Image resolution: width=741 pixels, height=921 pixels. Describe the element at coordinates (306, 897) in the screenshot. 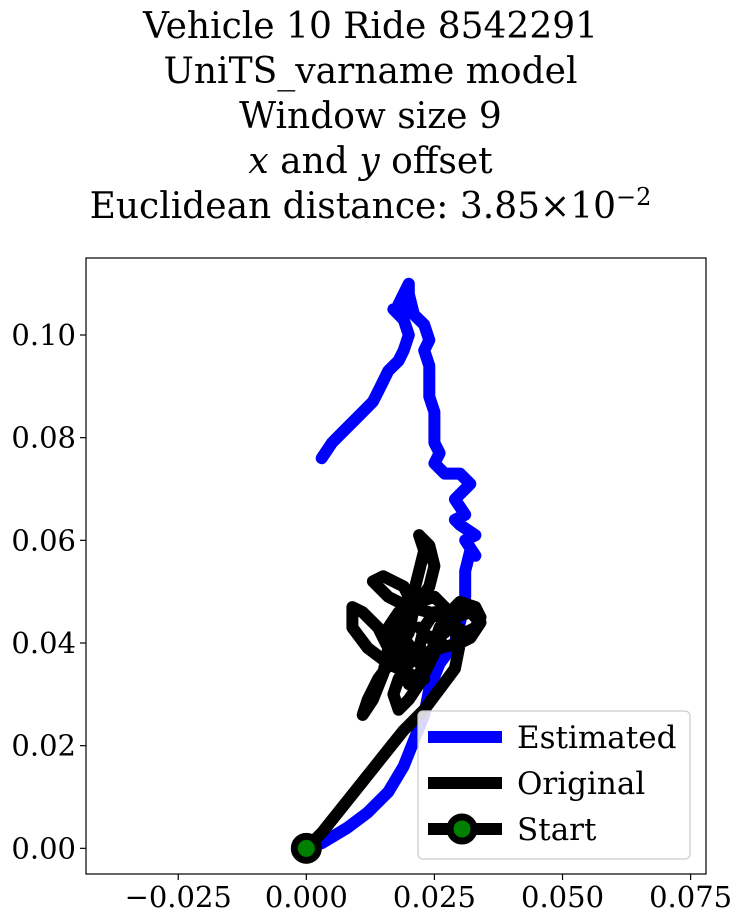

I see `x-tick-label: 0.000` at that location.